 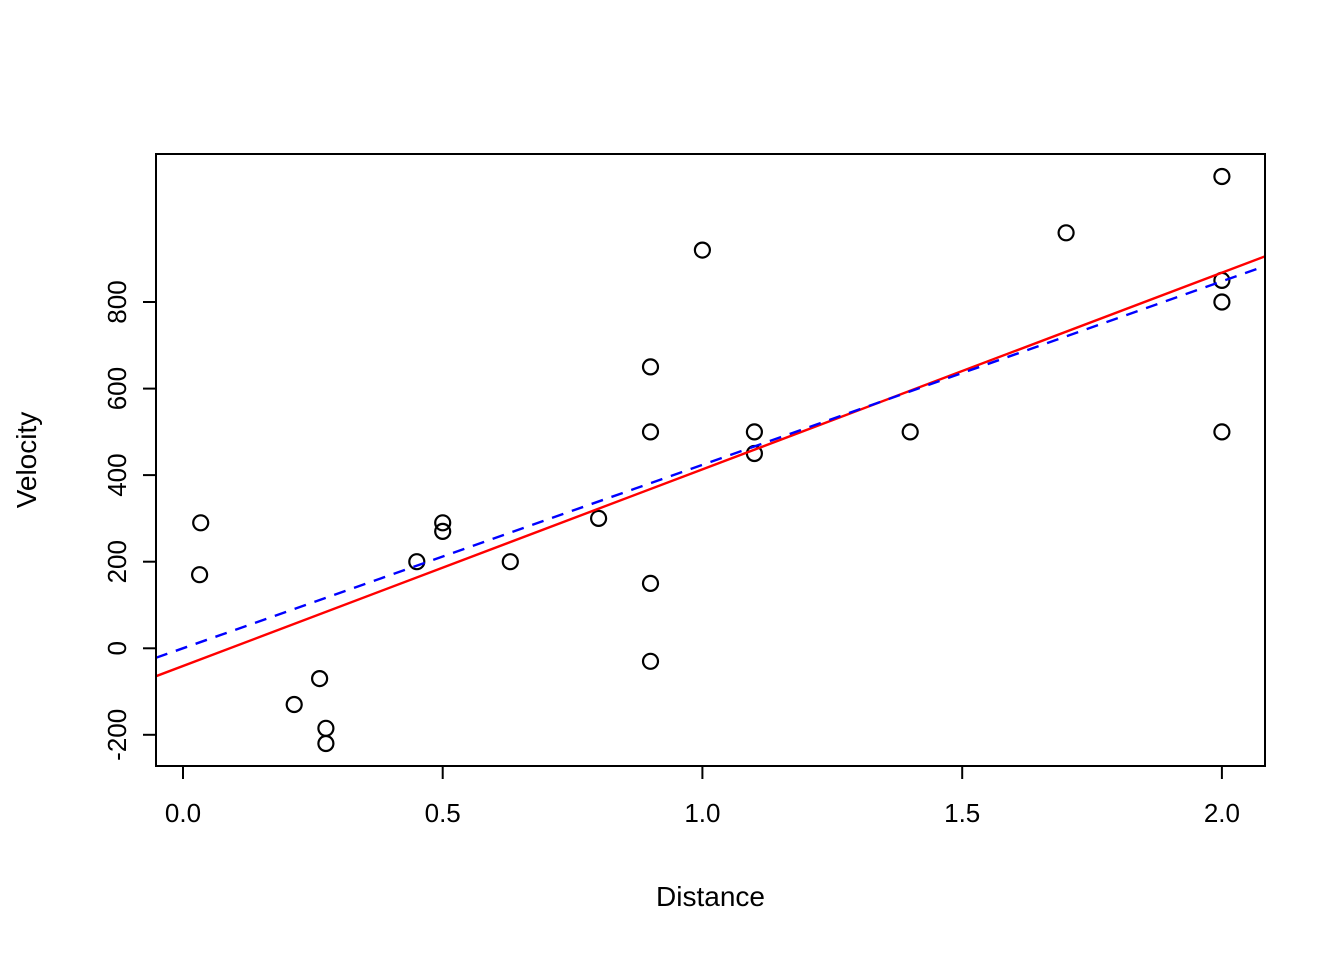 I want to click on y-tick-label: 800, so click(x=117, y=301).